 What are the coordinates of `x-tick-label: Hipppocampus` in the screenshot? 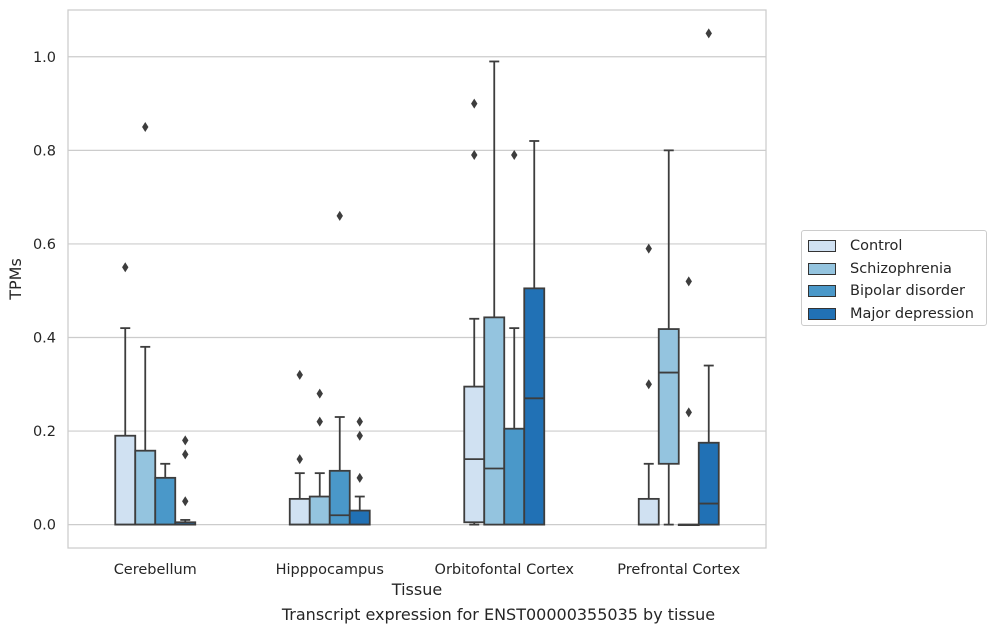 It's located at (330, 570).